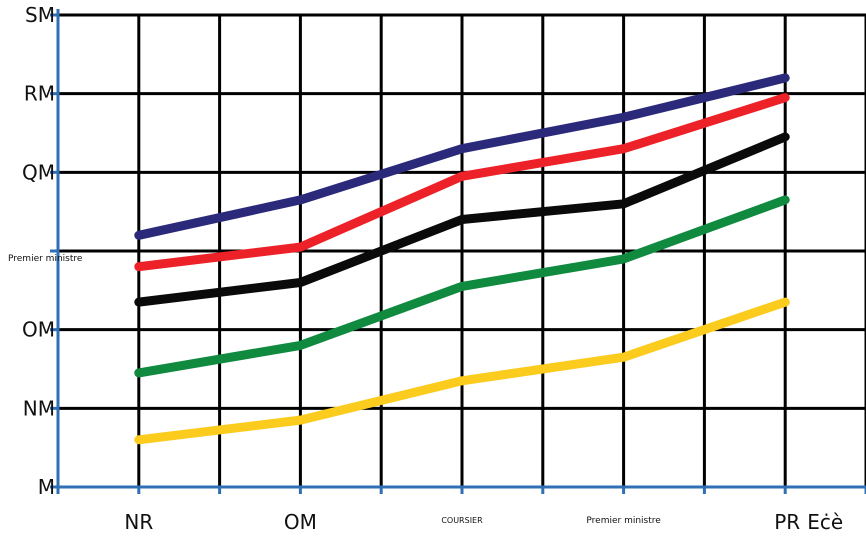 The height and width of the screenshot is (536, 866). Describe the element at coordinates (38, 172) in the screenshot. I see `y-tick-label: QM` at that location.